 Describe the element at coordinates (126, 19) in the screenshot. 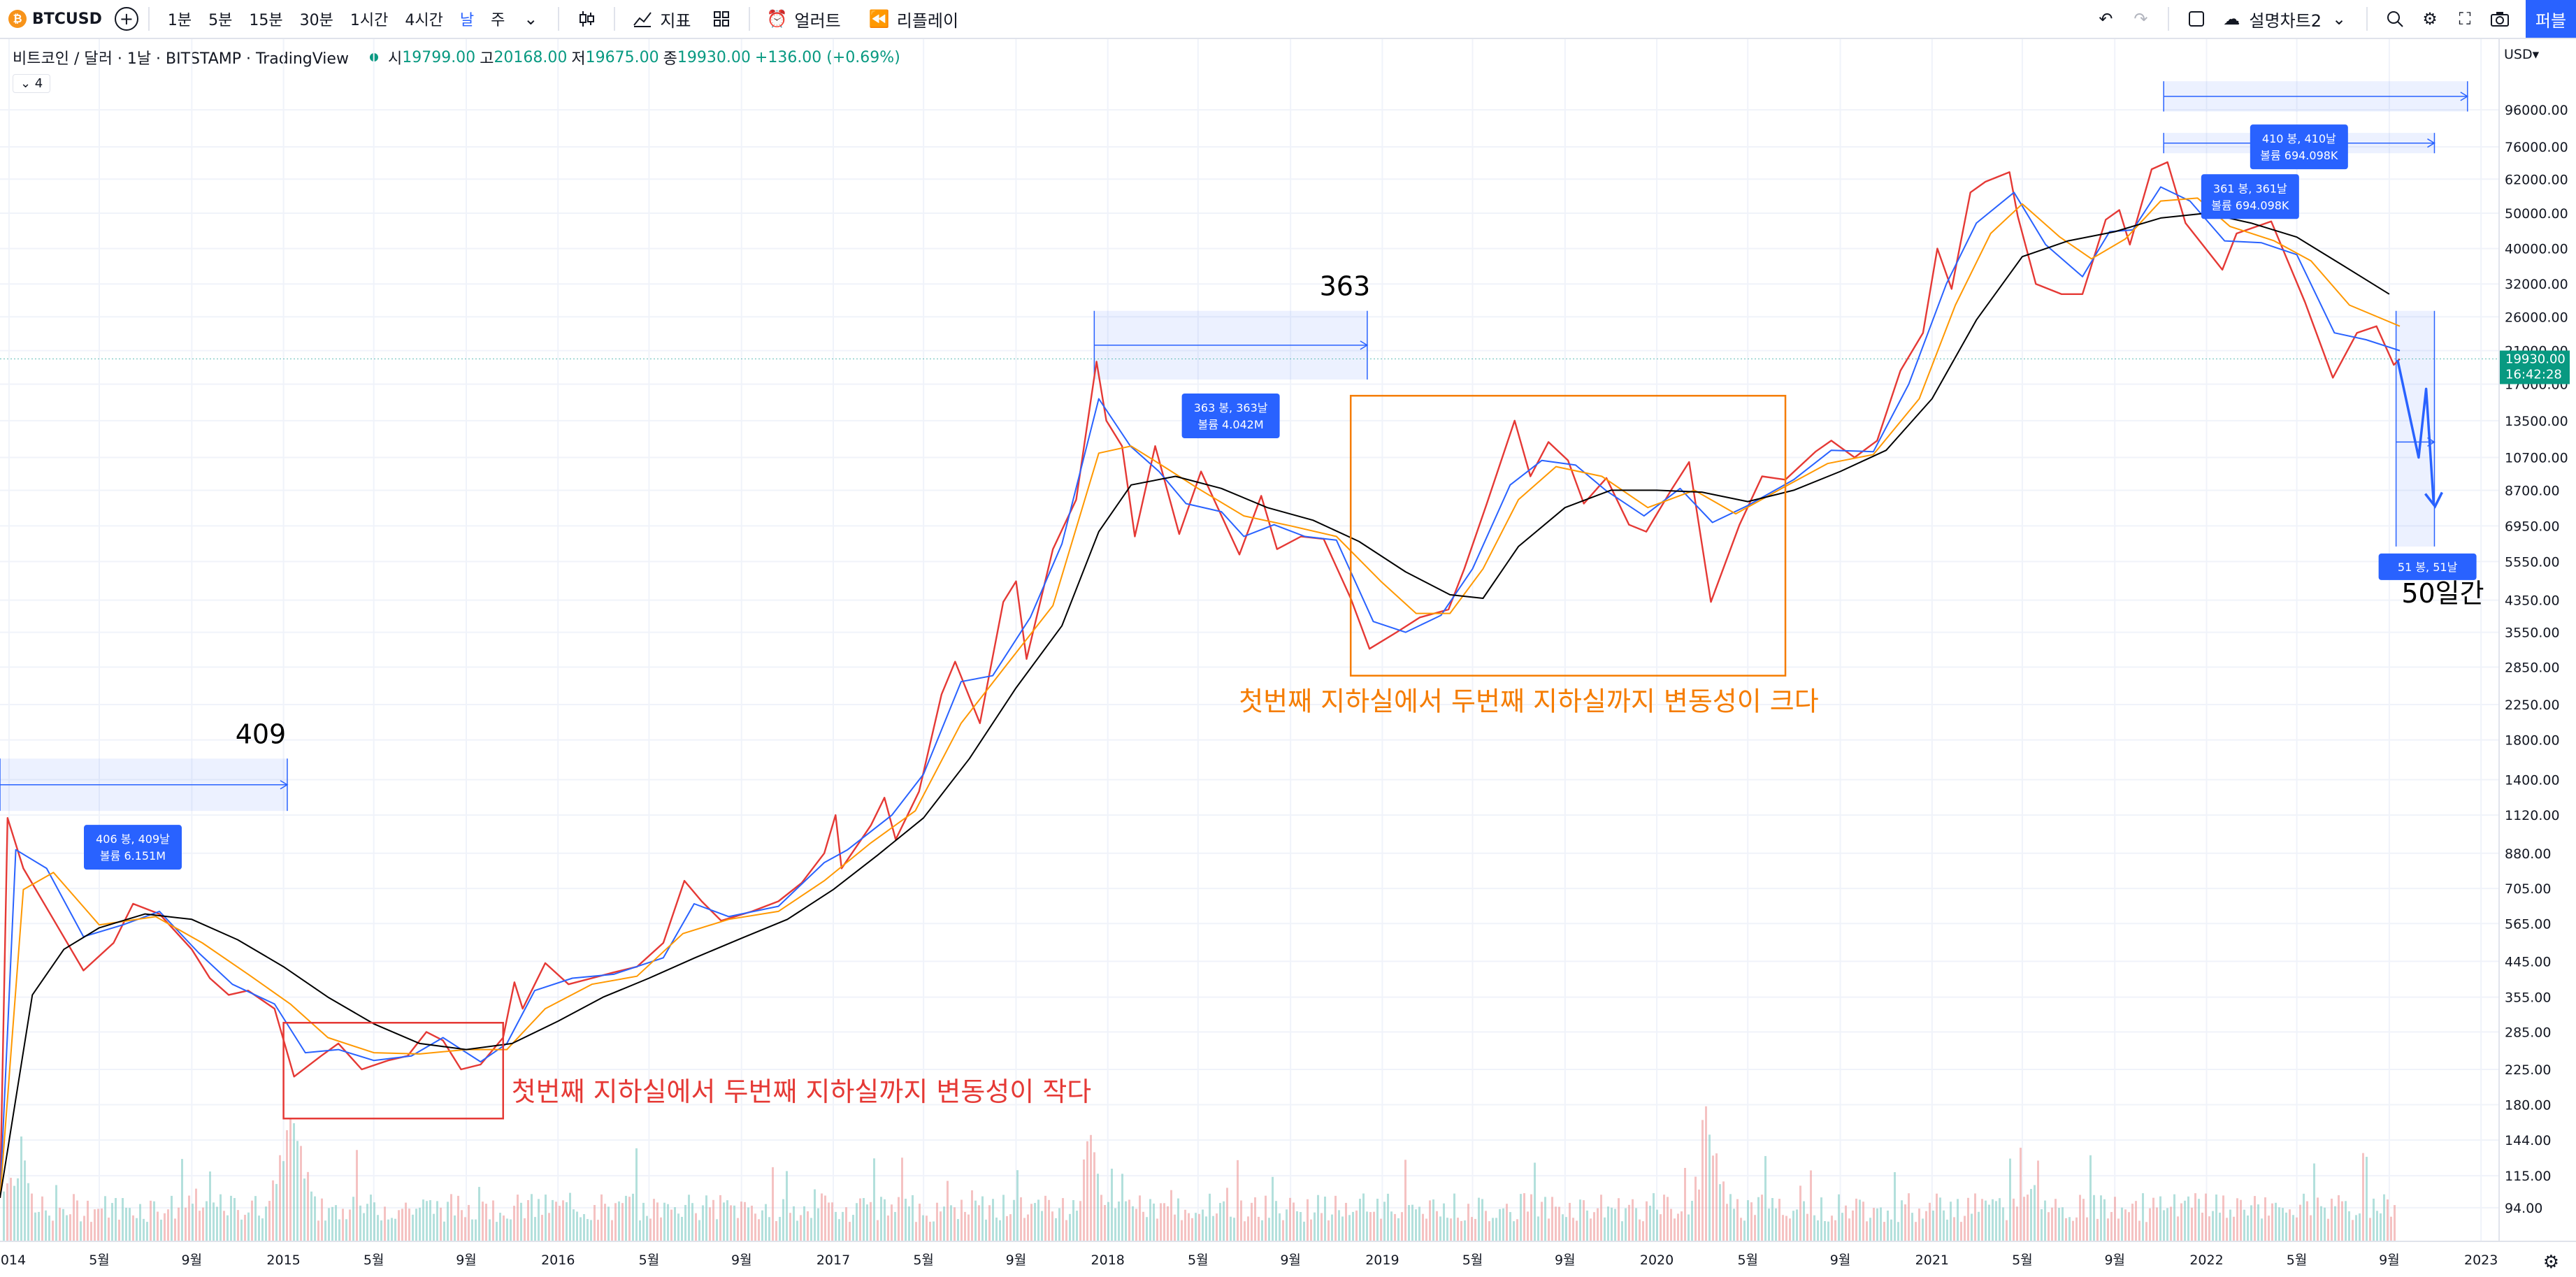

I see `add-symbol-button: +` at that location.